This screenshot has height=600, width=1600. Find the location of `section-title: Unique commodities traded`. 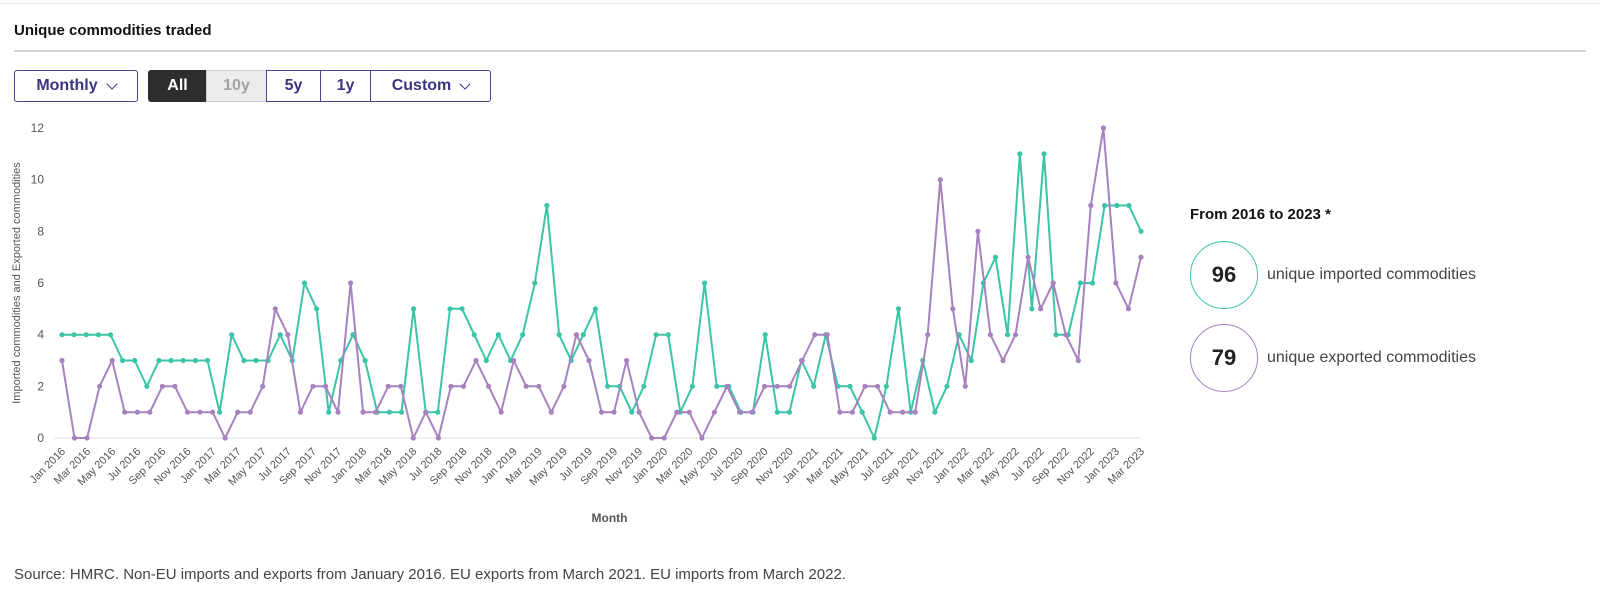

section-title: Unique commodities traded is located at coordinates (113, 30).